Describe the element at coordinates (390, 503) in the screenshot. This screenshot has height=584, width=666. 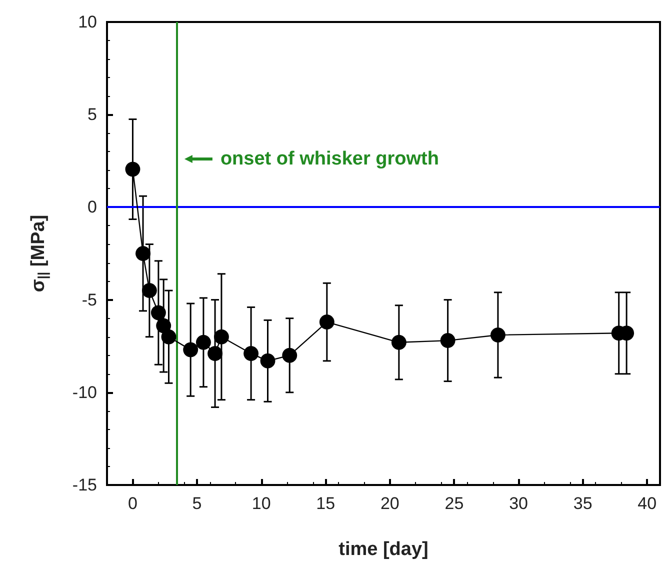
I see `x-tick-label: 20` at that location.